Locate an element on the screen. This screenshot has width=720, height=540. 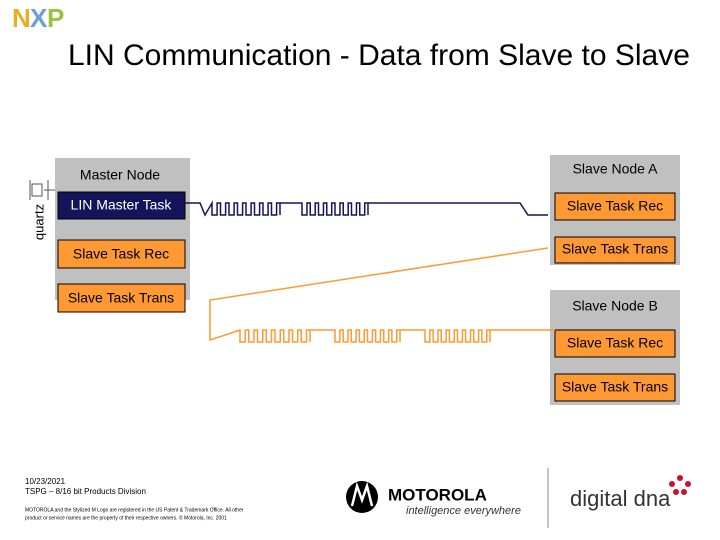
logo-letter: N is located at coordinates (21, 18).